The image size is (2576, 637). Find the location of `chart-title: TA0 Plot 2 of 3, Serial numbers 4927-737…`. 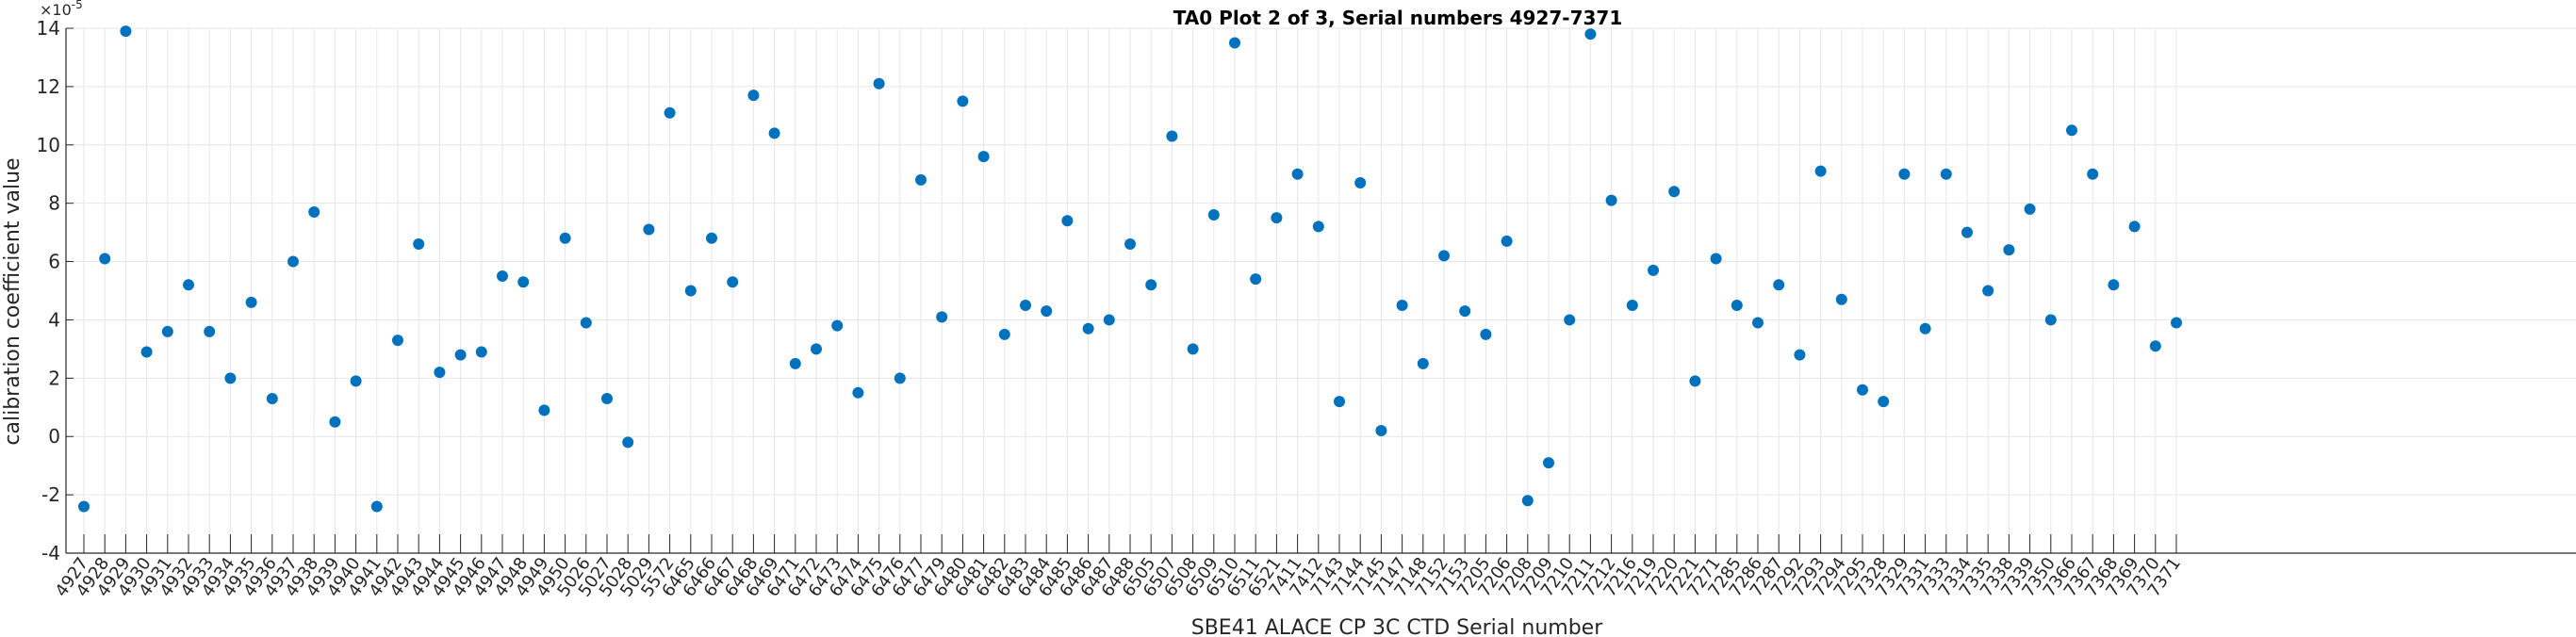

chart-title: TA0 Plot 2 of 3, Serial numbers 4927-737… is located at coordinates (1398, 18).